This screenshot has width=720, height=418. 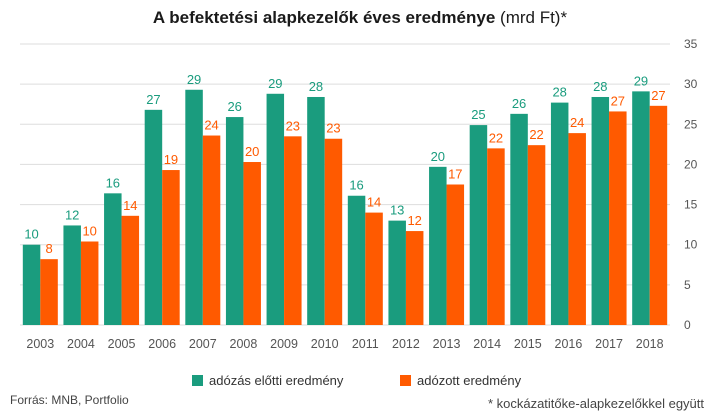 I want to click on data-label-after-tax: 8, so click(x=48, y=248).